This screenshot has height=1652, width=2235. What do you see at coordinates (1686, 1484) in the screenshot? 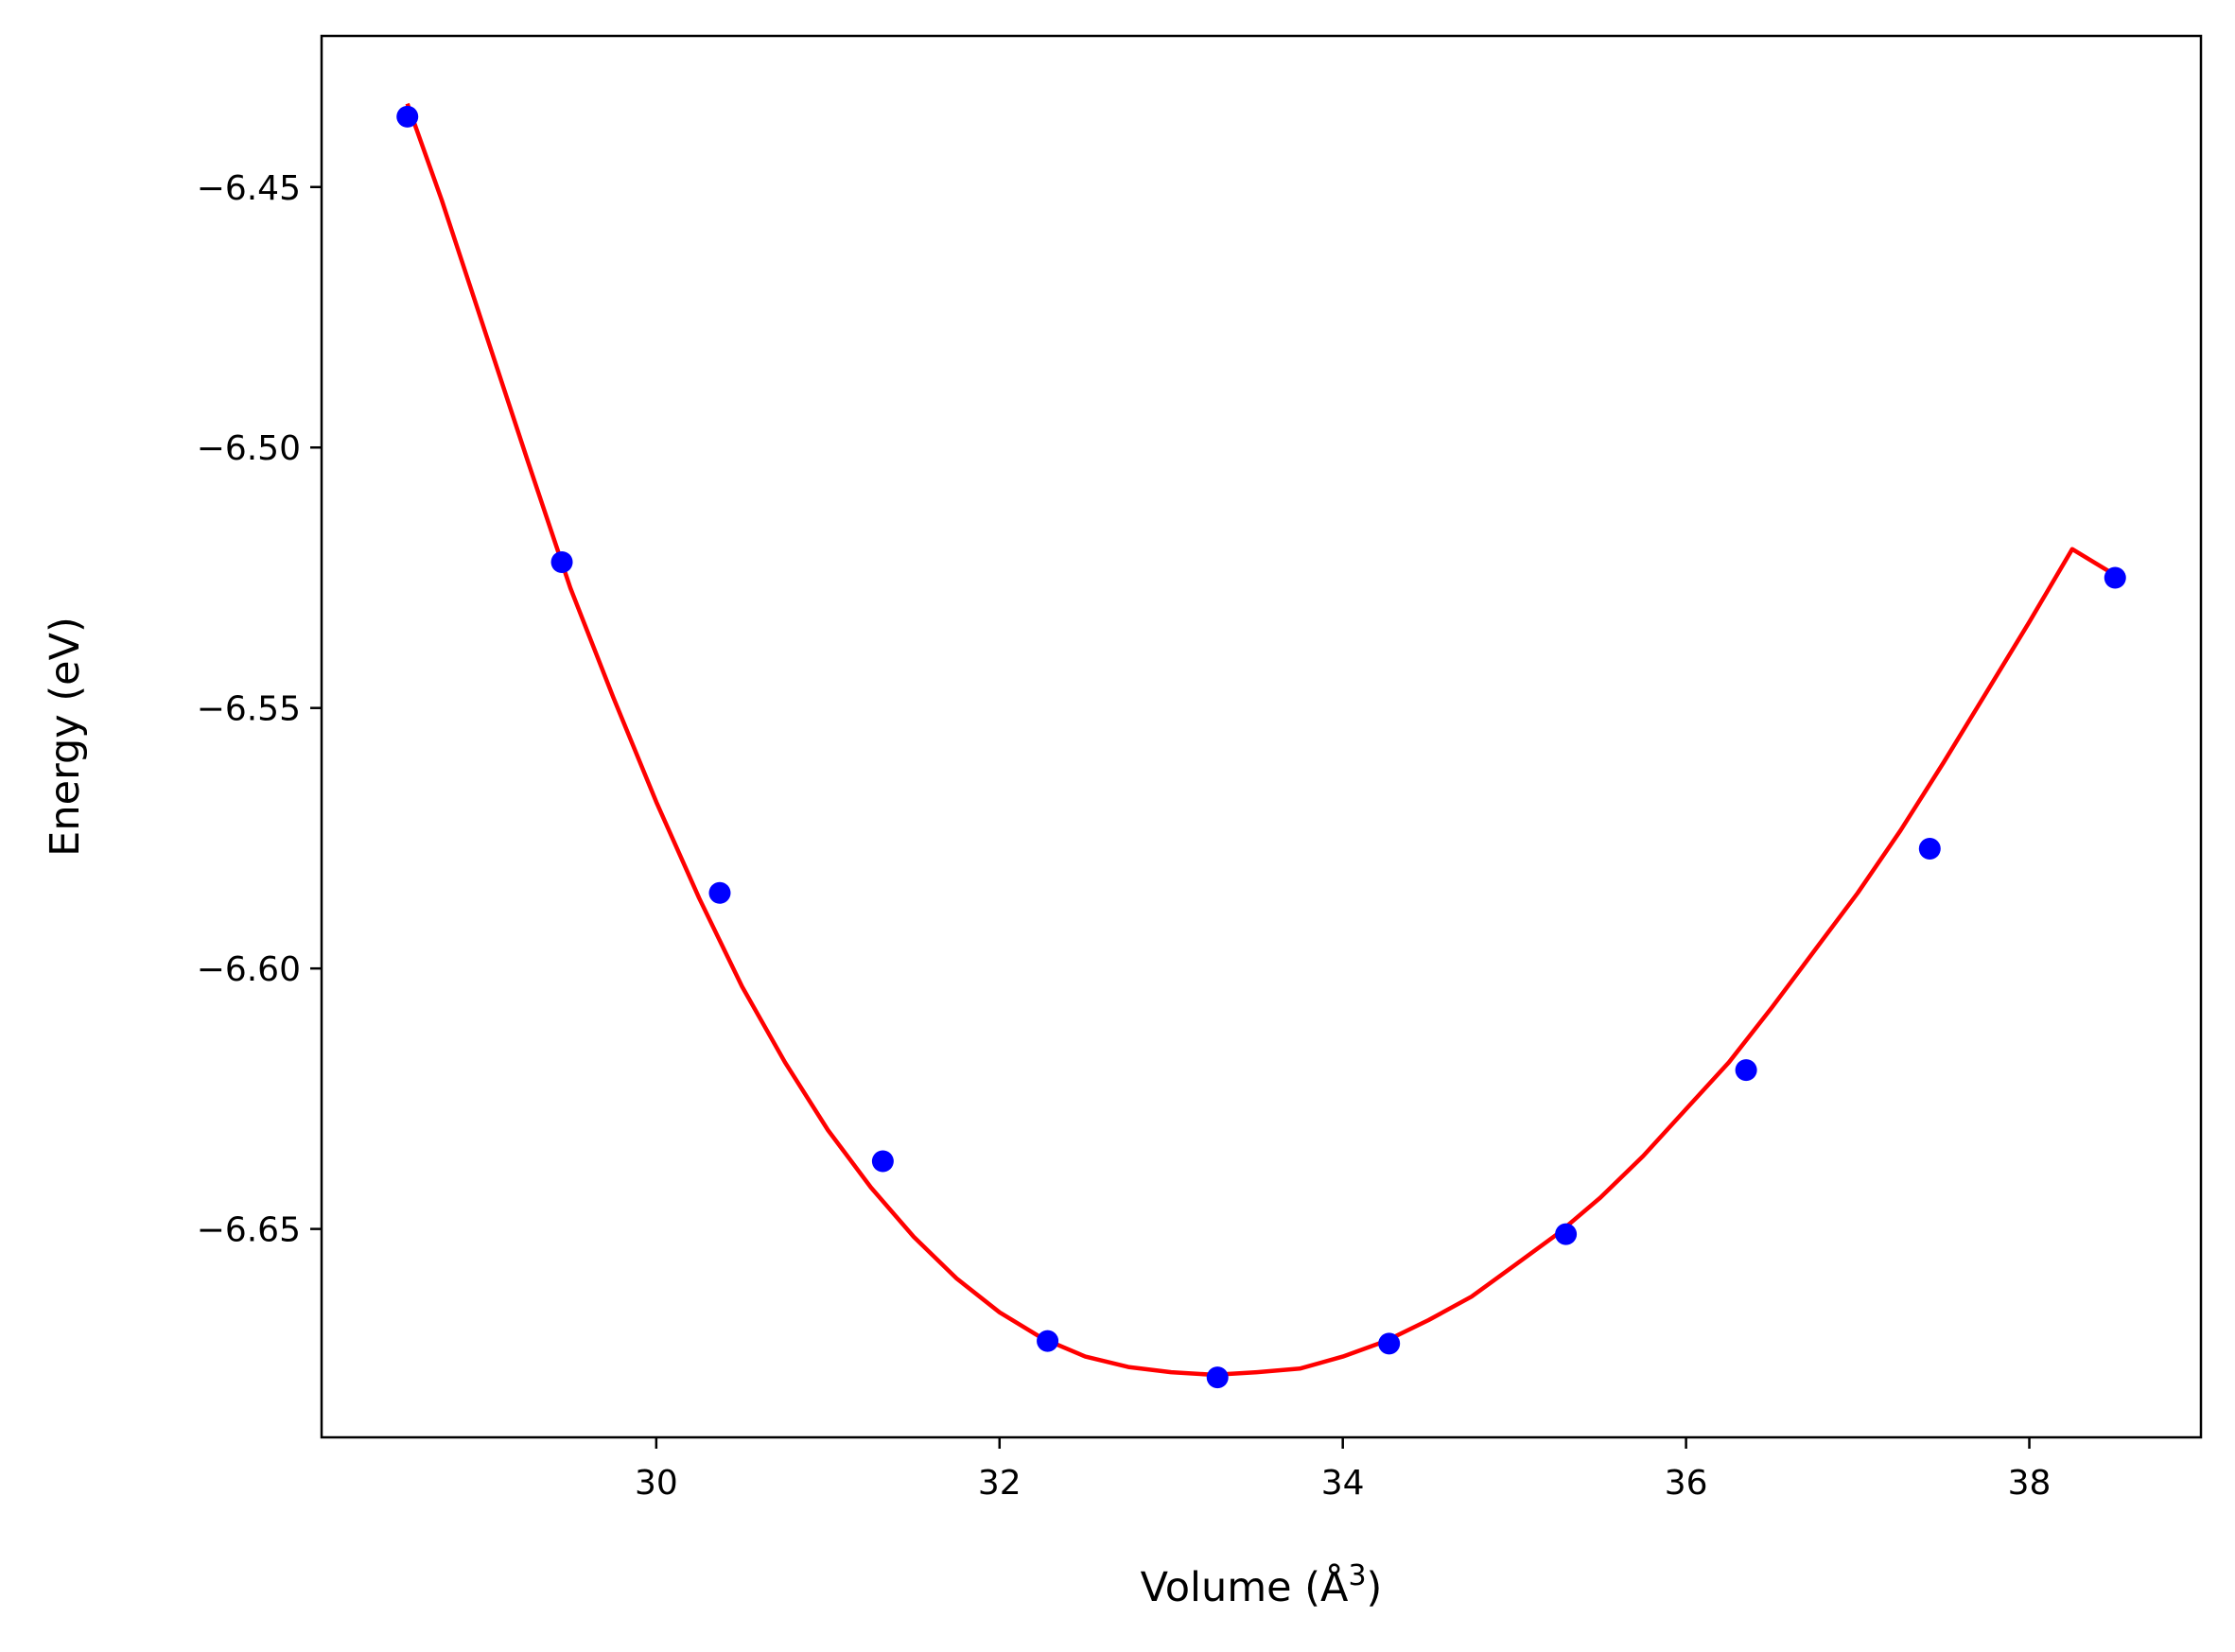
I see `x-tick-label: 36` at bounding box center [1686, 1484].